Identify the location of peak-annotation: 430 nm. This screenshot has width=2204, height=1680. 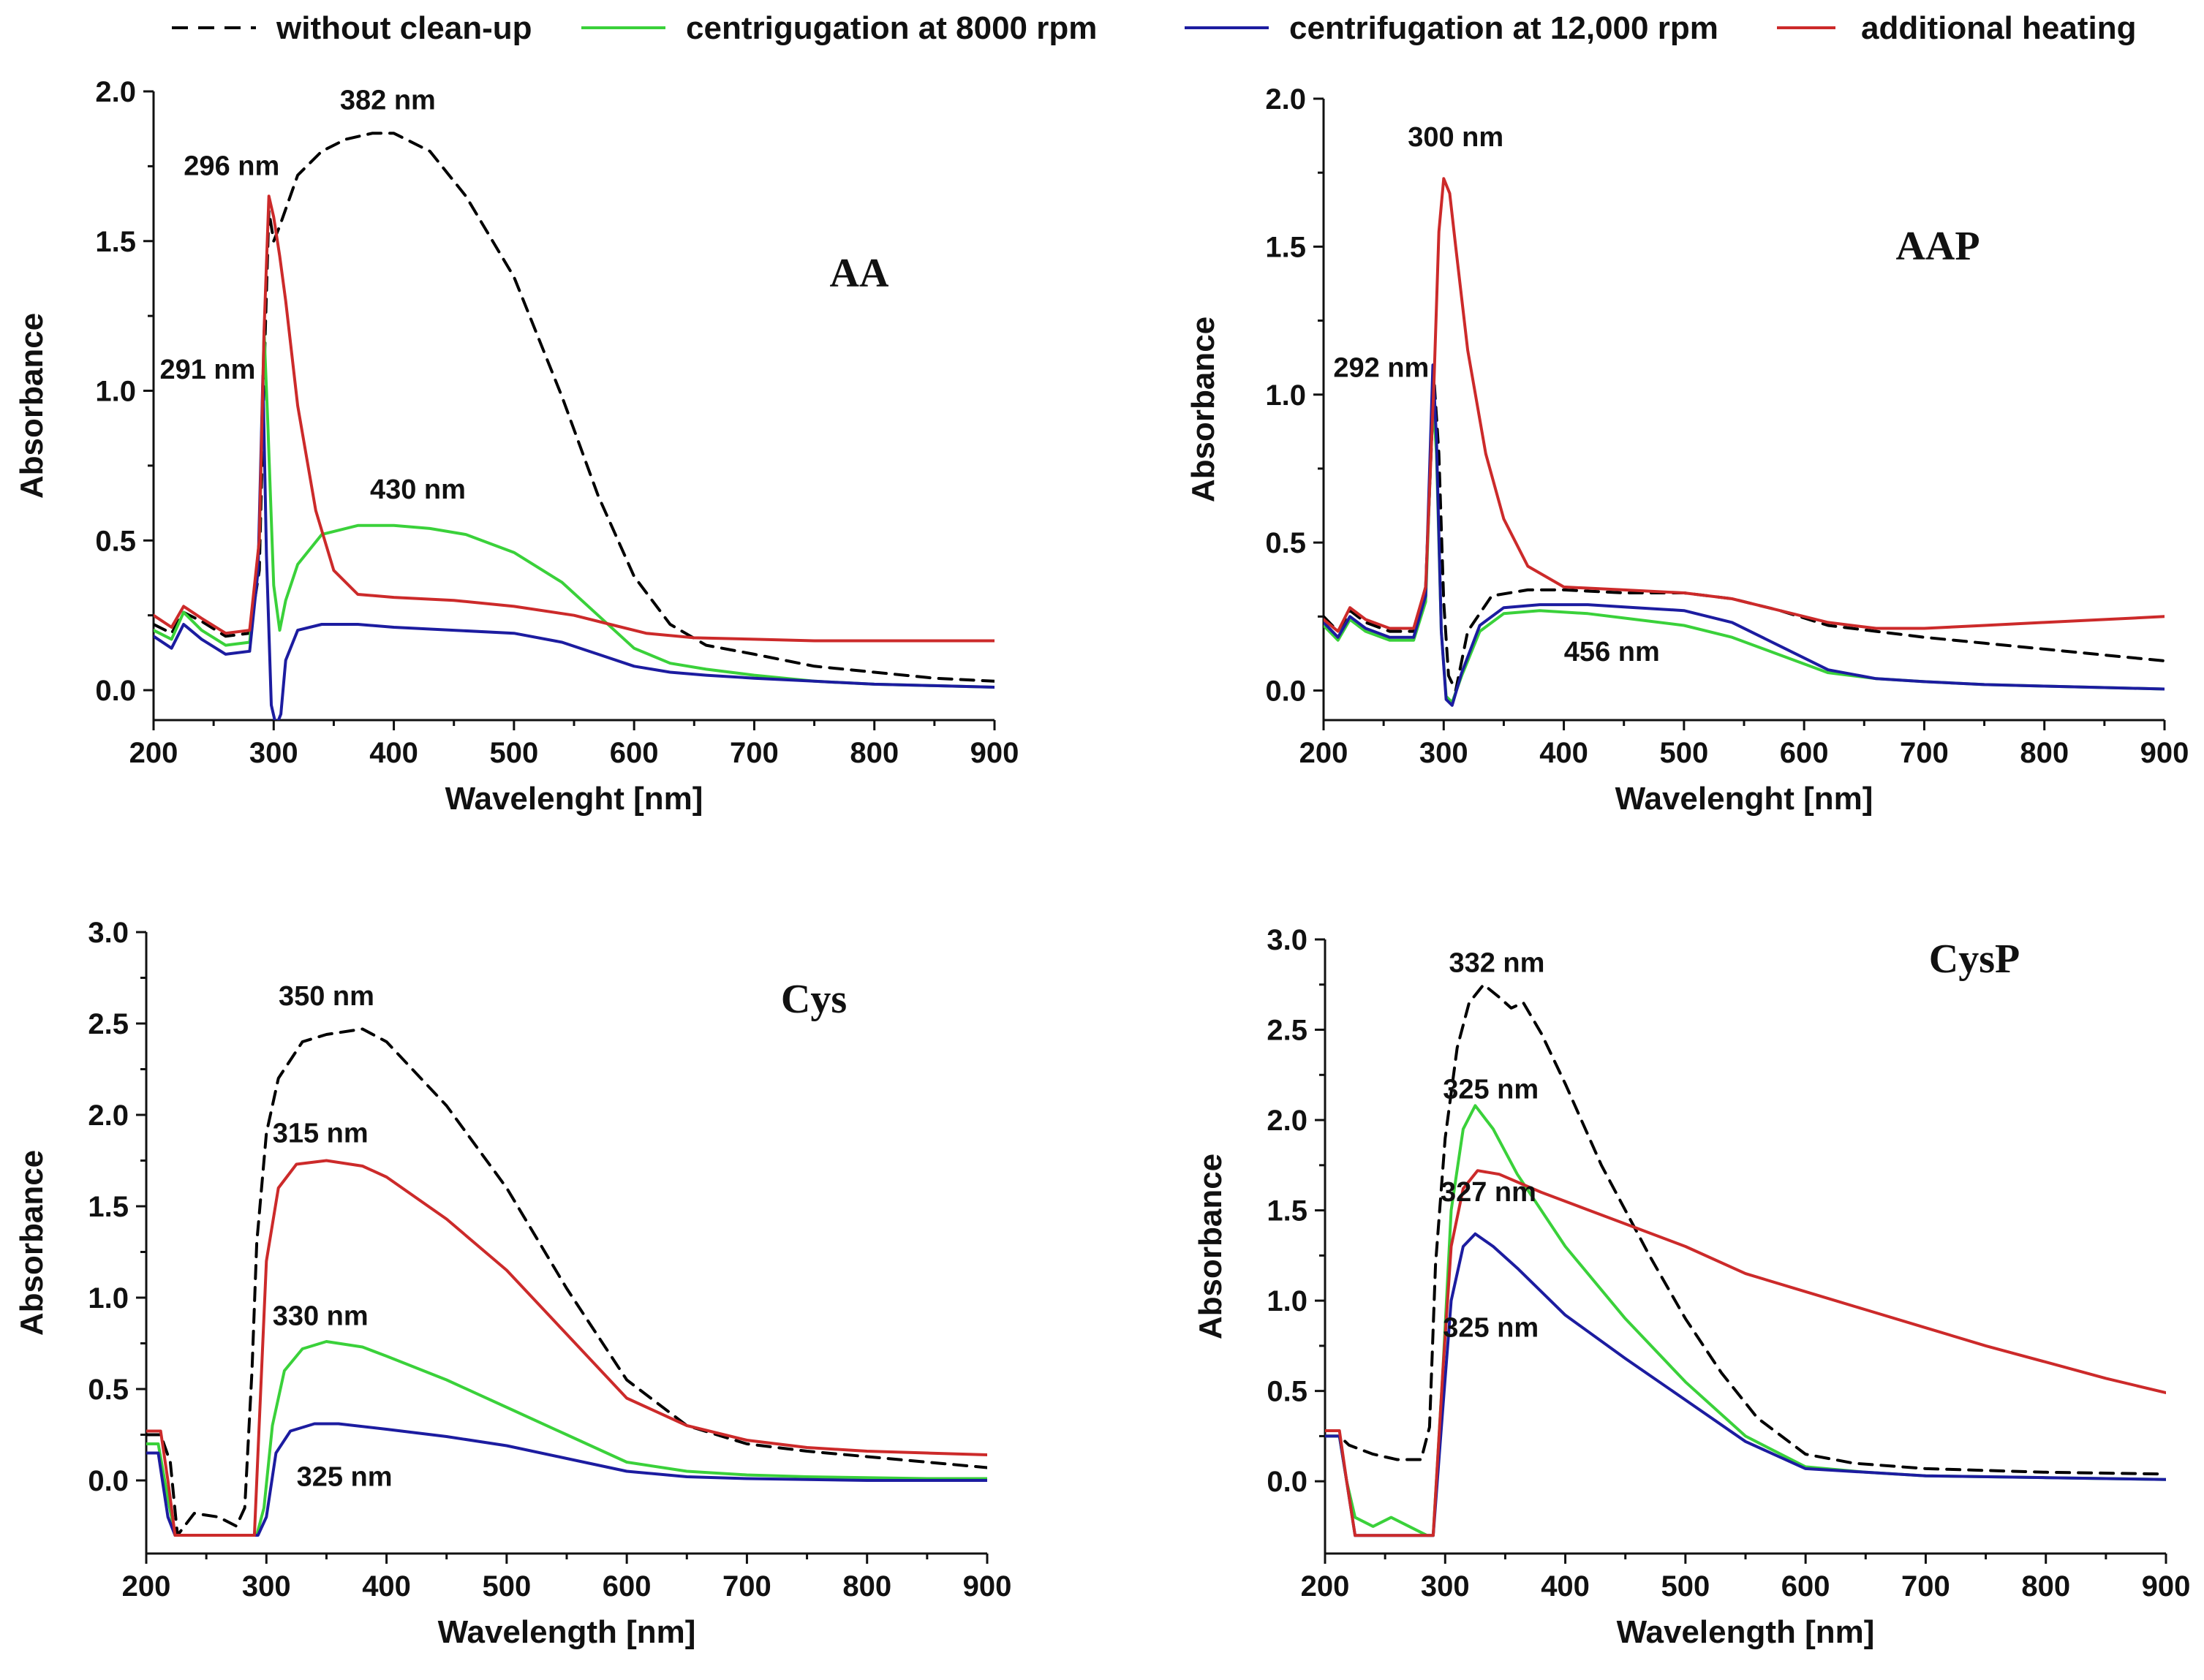
(418, 490).